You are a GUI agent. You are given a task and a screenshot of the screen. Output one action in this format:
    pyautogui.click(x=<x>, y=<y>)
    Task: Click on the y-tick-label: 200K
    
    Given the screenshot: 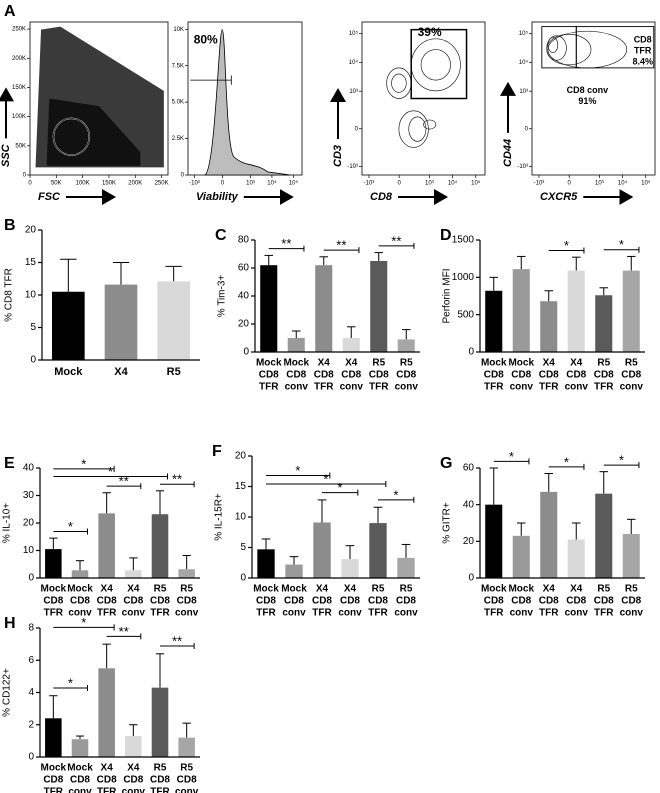 What is the action you would take?
    pyautogui.click(x=19, y=59)
    